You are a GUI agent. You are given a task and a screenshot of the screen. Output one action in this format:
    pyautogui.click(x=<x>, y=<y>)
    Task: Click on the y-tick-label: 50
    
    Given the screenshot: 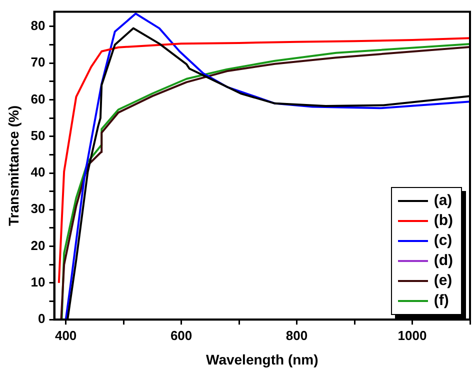 What is the action you would take?
    pyautogui.click(x=38, y=135)
    